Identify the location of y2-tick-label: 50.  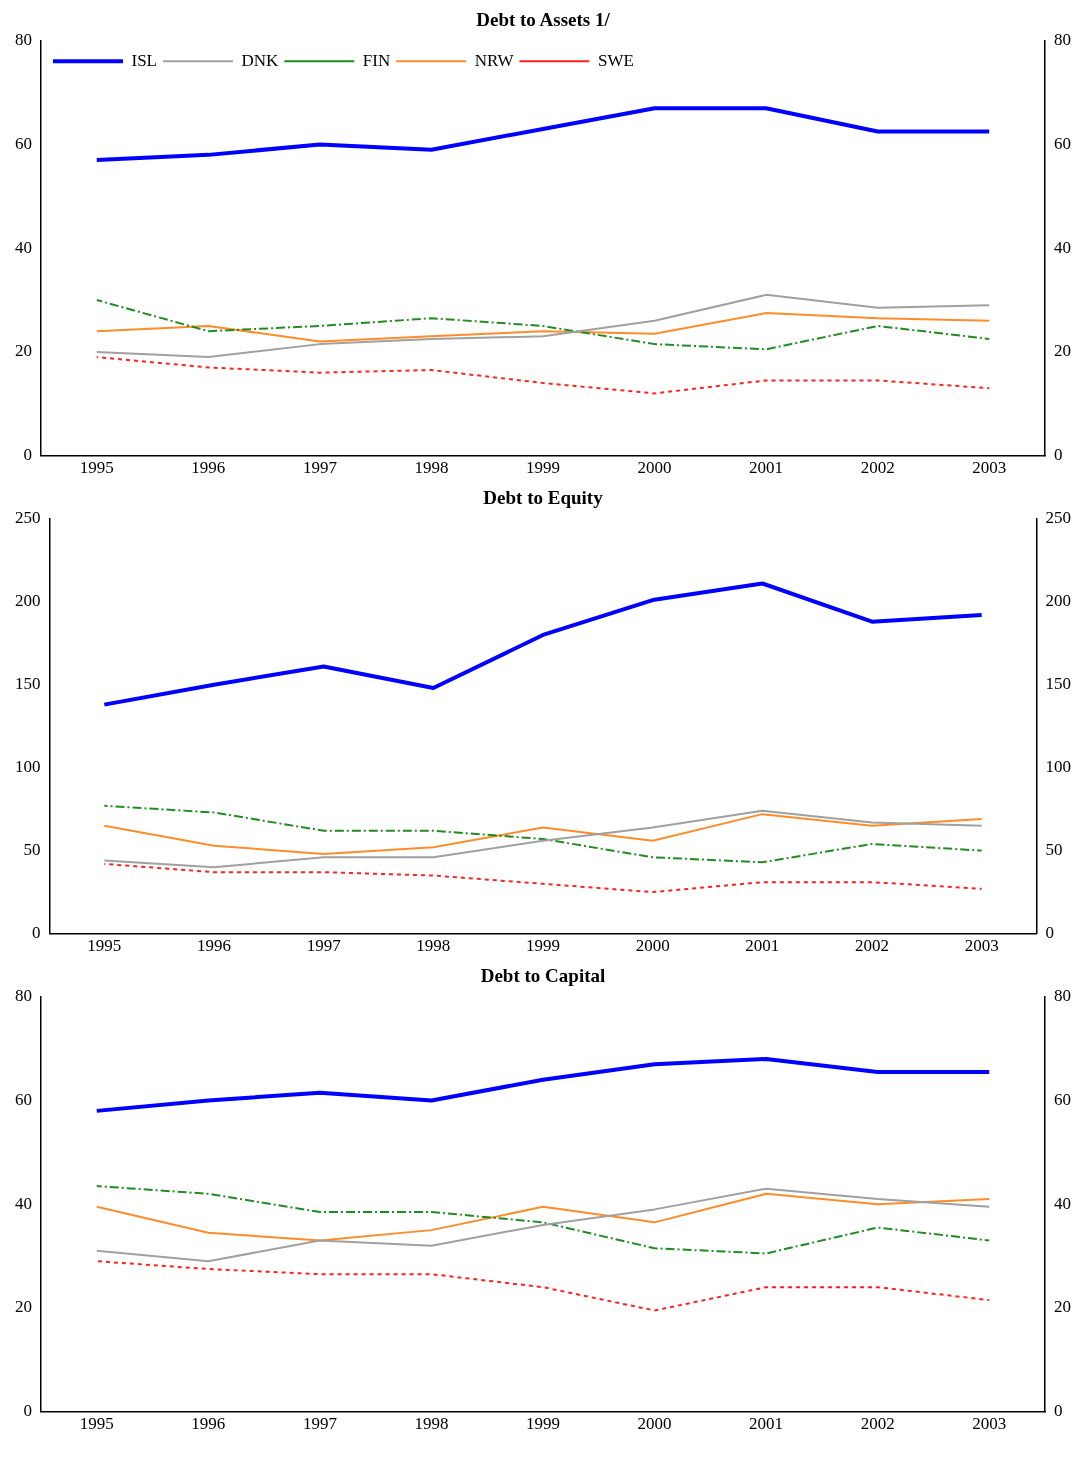
(1054, 850).